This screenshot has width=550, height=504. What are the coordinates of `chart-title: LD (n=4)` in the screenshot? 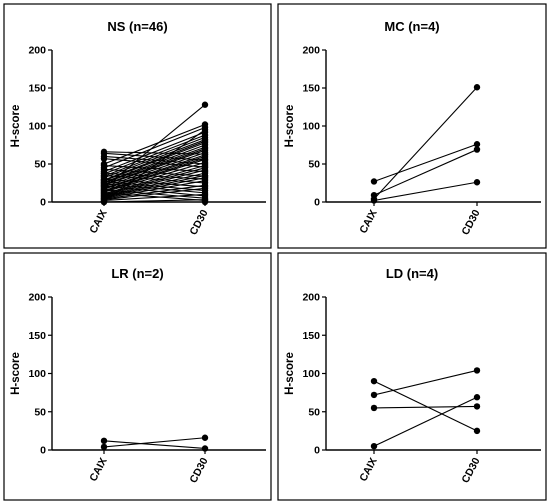 It's located at (412, 273).